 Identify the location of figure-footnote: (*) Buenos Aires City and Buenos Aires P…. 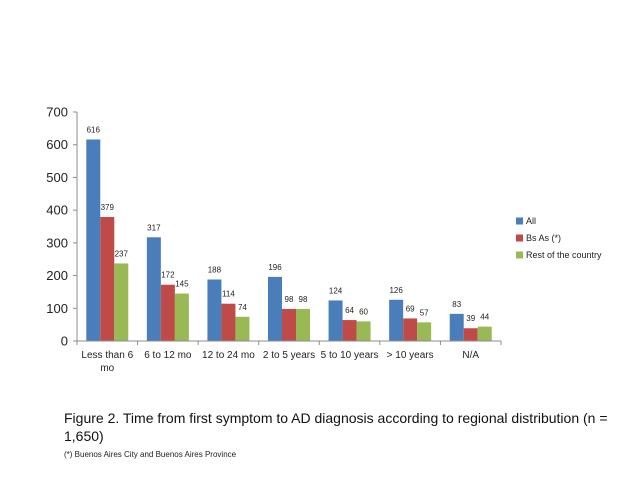
(150, 454).